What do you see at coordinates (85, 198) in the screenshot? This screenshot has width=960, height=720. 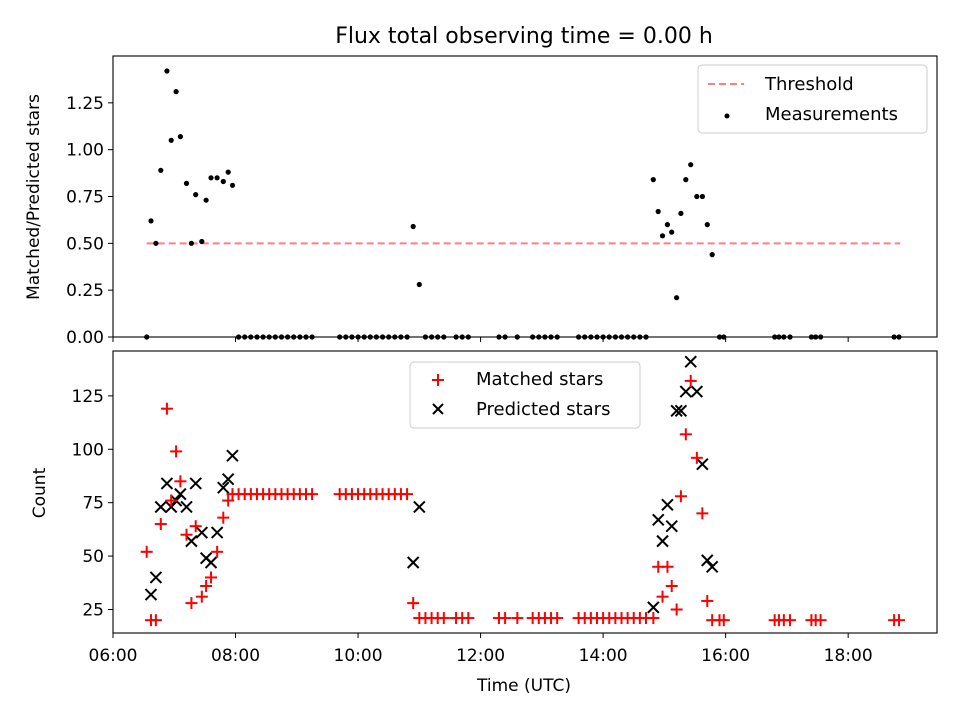 I see `ratio-ytick-label: 0.75` at bounding box center [85, 198].